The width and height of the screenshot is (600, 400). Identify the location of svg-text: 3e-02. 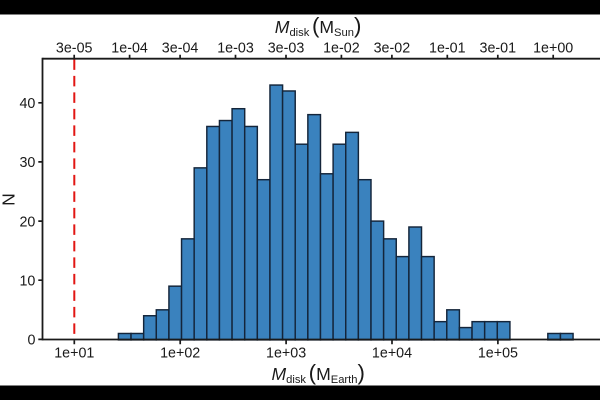
(392, 48).